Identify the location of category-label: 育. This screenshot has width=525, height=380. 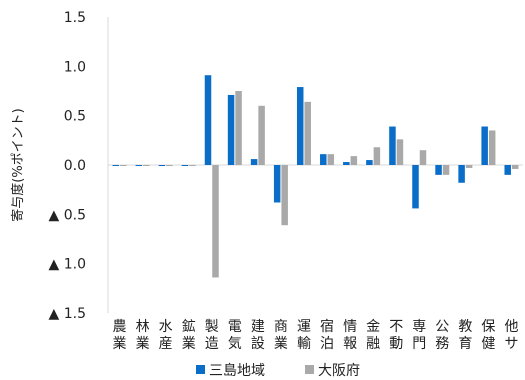
(465, 344).